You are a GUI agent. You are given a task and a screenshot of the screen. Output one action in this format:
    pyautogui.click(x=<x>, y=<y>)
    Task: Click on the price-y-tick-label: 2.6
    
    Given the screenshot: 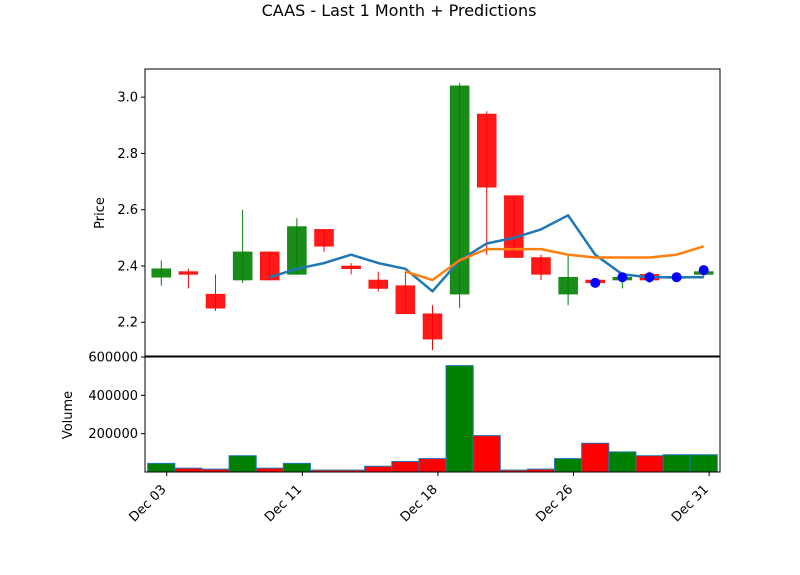 What is the action you would take?
    pyautogui.click(x=127, y=210)
    